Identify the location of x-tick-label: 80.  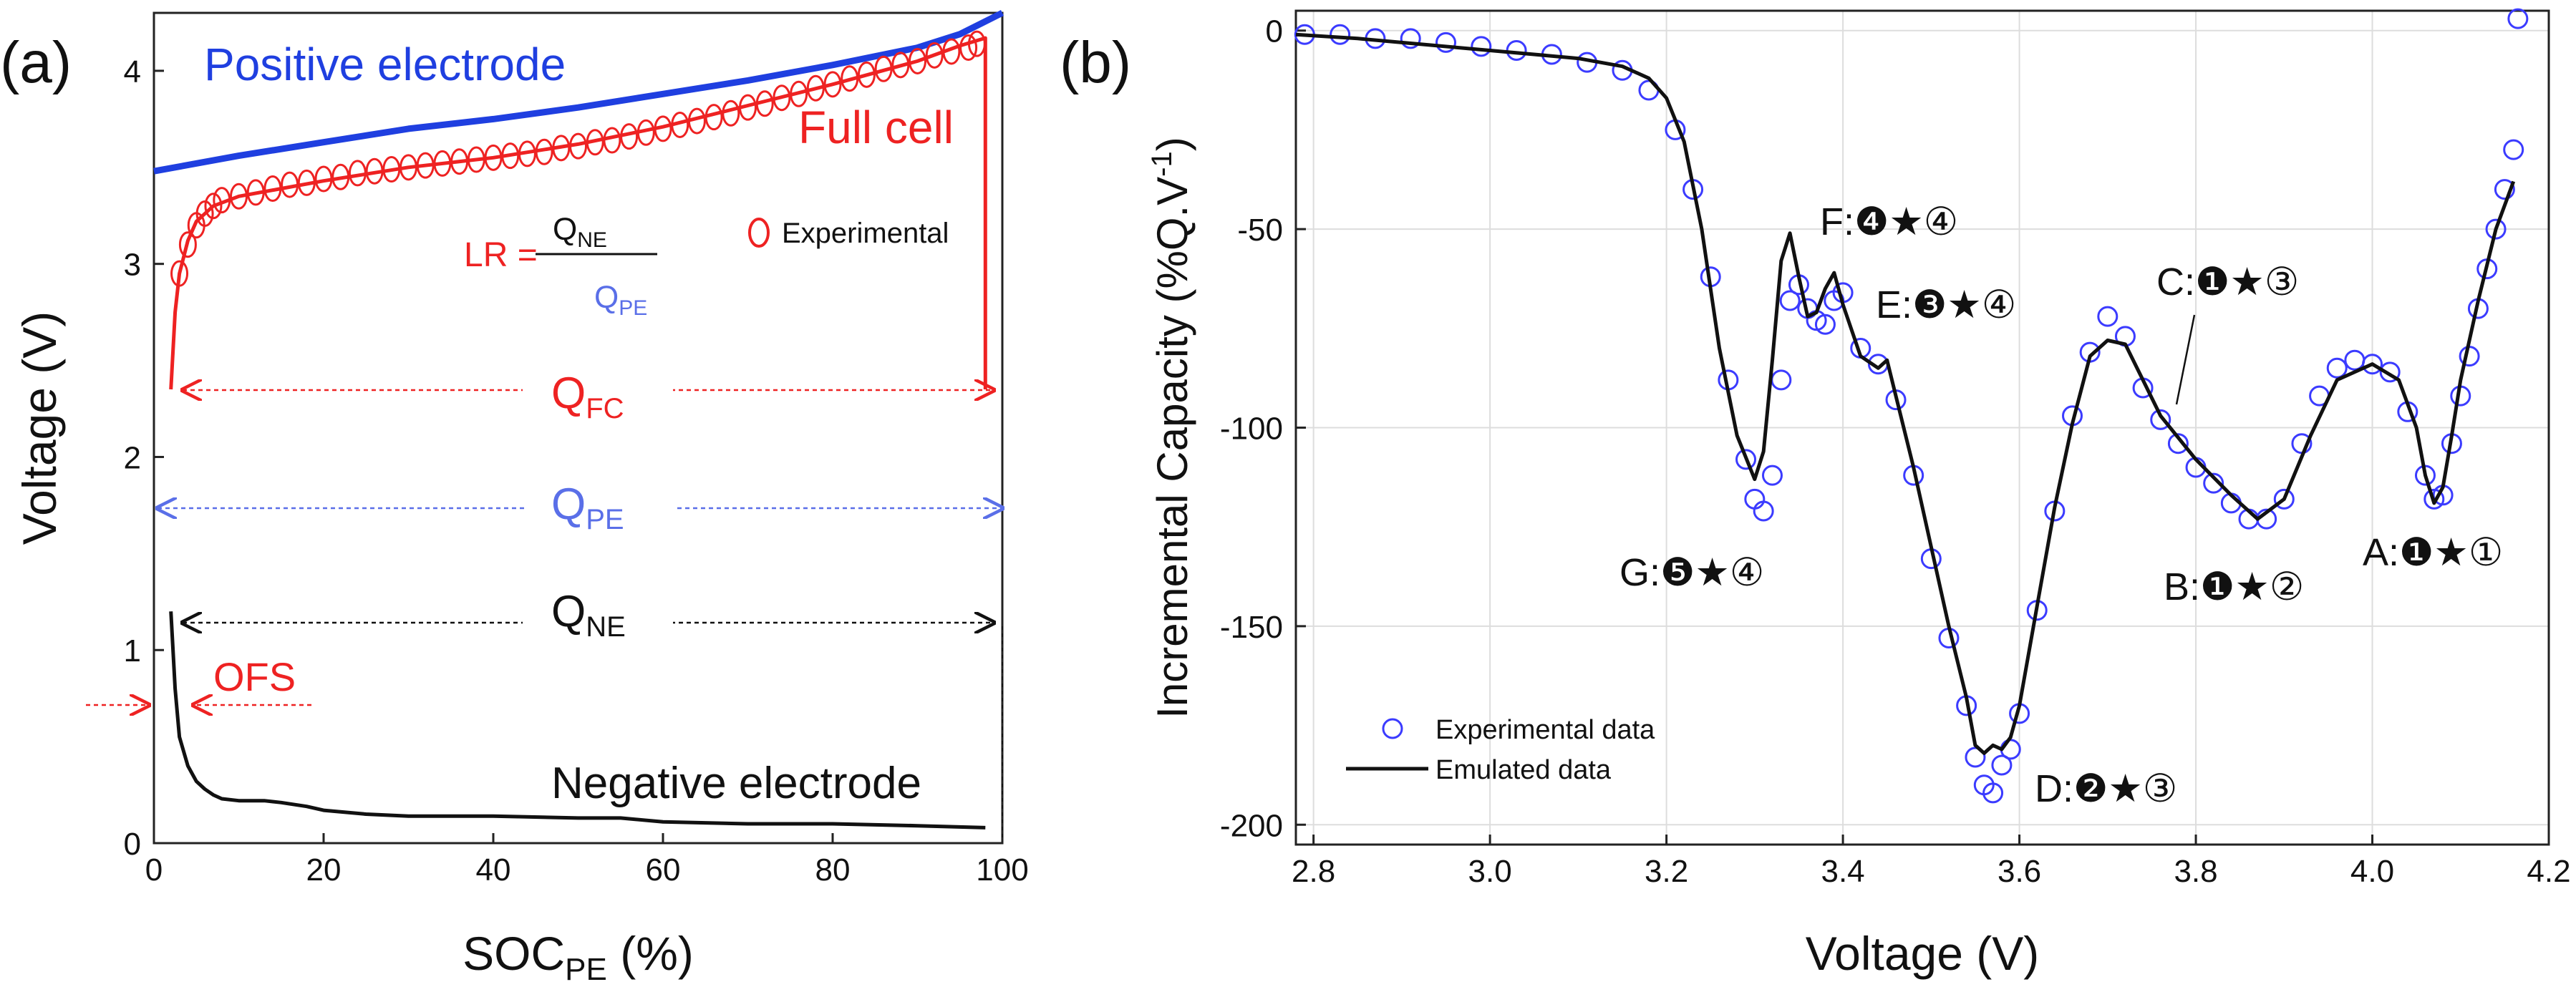
(833, 870).